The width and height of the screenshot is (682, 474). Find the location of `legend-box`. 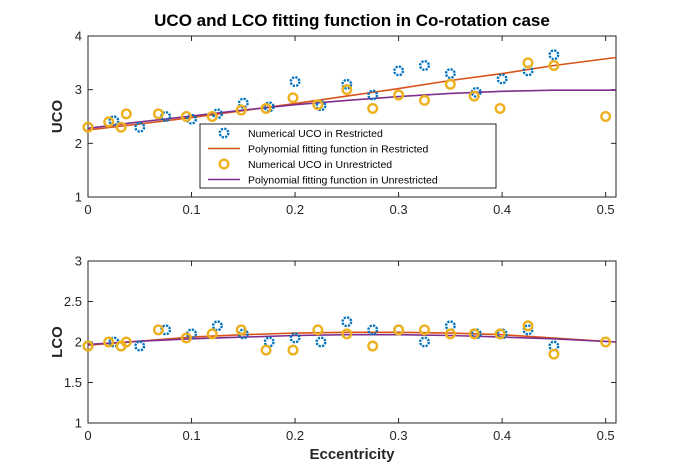

legend-box is located at coordinates (348, 156).